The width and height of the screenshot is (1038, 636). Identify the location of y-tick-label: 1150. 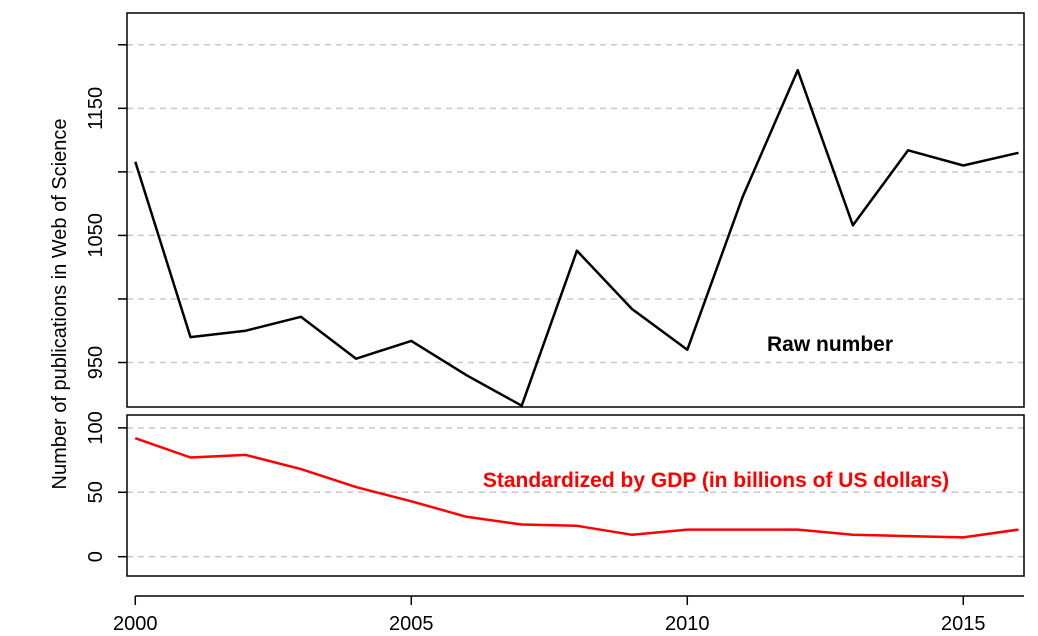
(96, 108).